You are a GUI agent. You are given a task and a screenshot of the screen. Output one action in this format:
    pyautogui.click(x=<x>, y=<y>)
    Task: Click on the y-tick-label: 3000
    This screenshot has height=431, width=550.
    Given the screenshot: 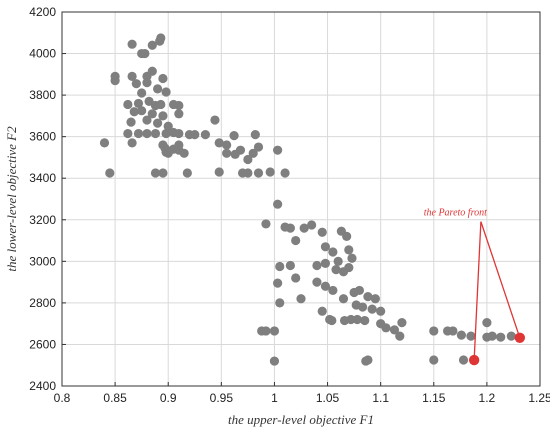 What is the action you would take?
    pyautogui.click(x=42, y=261)
    